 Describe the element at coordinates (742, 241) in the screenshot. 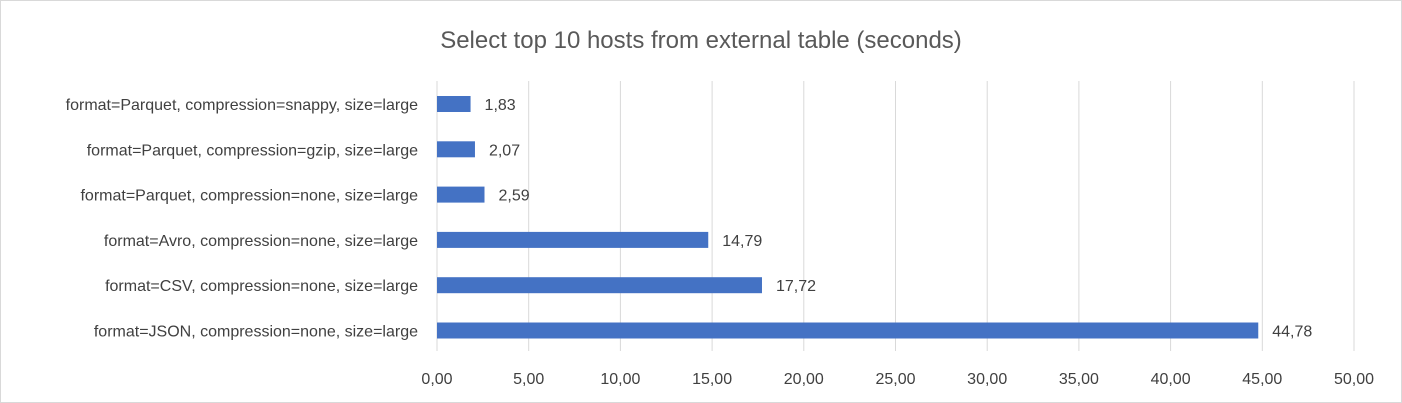

I see `data-label: 14,79` at that location.